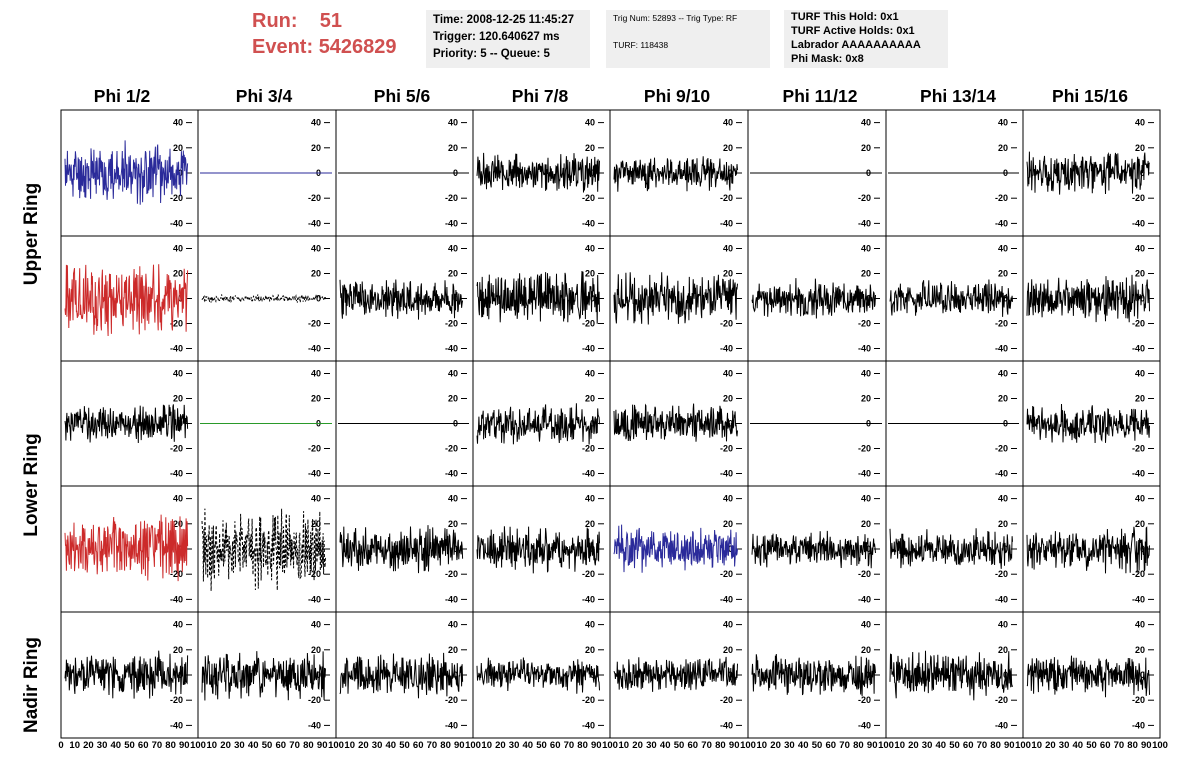 The image size is (1196, 775). Describe the element at coordinates (845, 17) in the screenshot. I see `turf-hold-text: TURF This Hold: 0x1` at that location.